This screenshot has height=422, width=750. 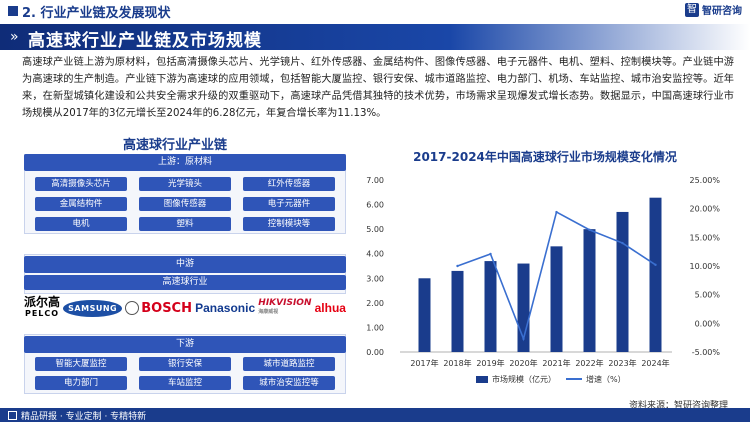 I want to click on x-tick-label: 2019年, so click(x=490, y=363).